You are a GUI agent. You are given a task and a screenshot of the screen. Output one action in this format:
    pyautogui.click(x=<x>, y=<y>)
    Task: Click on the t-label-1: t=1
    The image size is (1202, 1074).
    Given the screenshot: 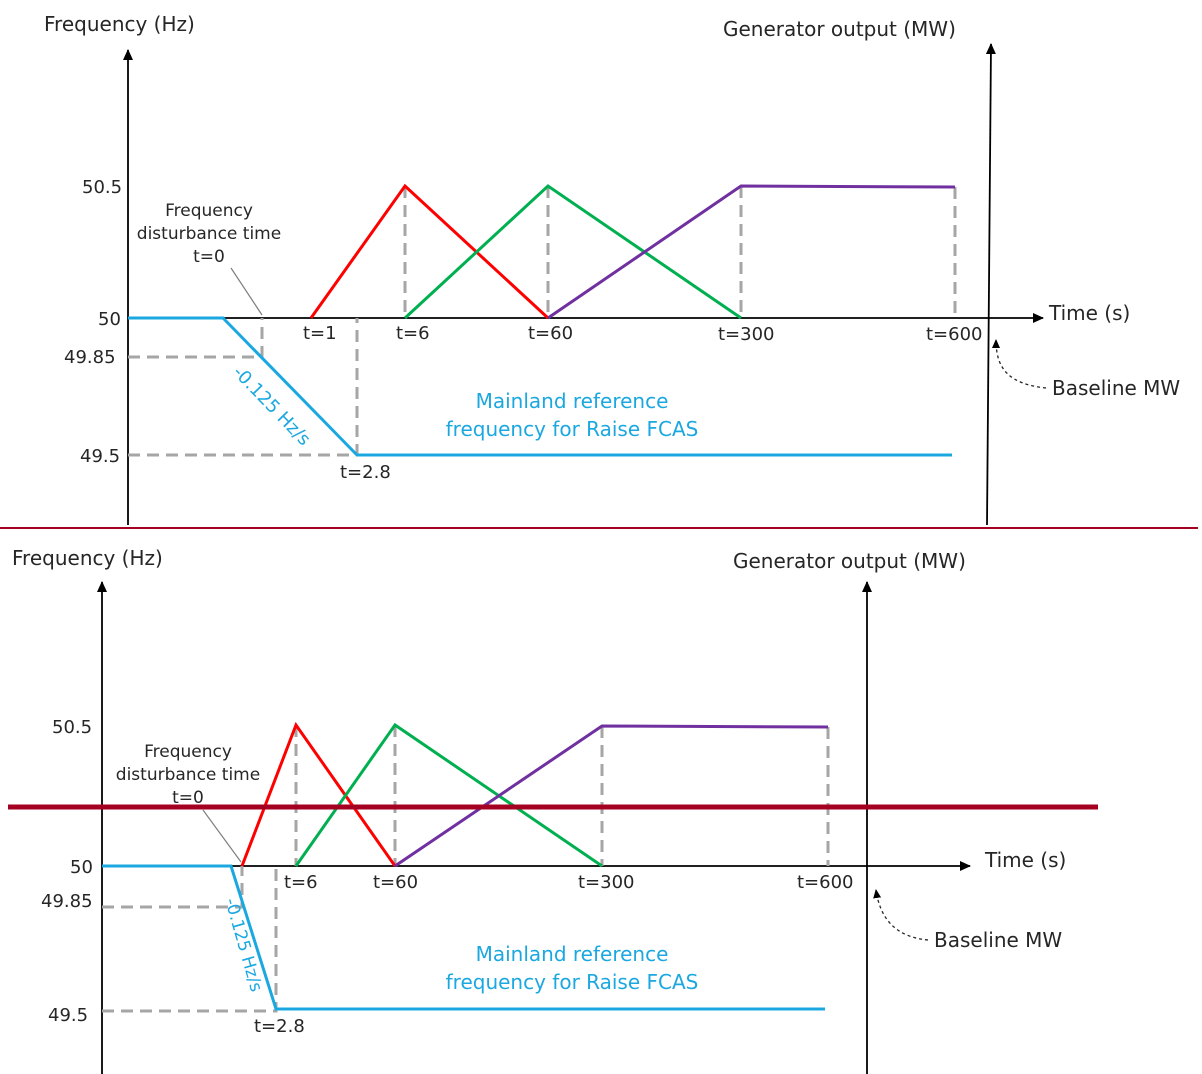 What is the action you would take?
    pyautogui.click(x=320, y=333)
    